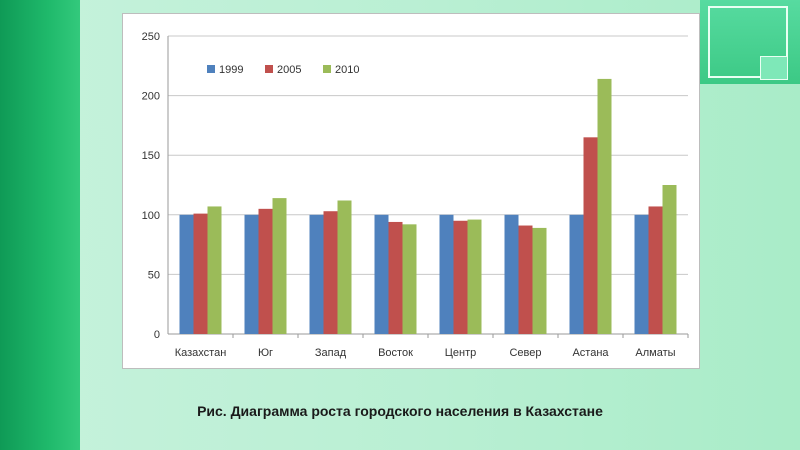 The image size is (800, 450). What do you see at coordinates (774, 68) in the screenshot?
I see `corner-decor-square` at bounding box center [774, 68].